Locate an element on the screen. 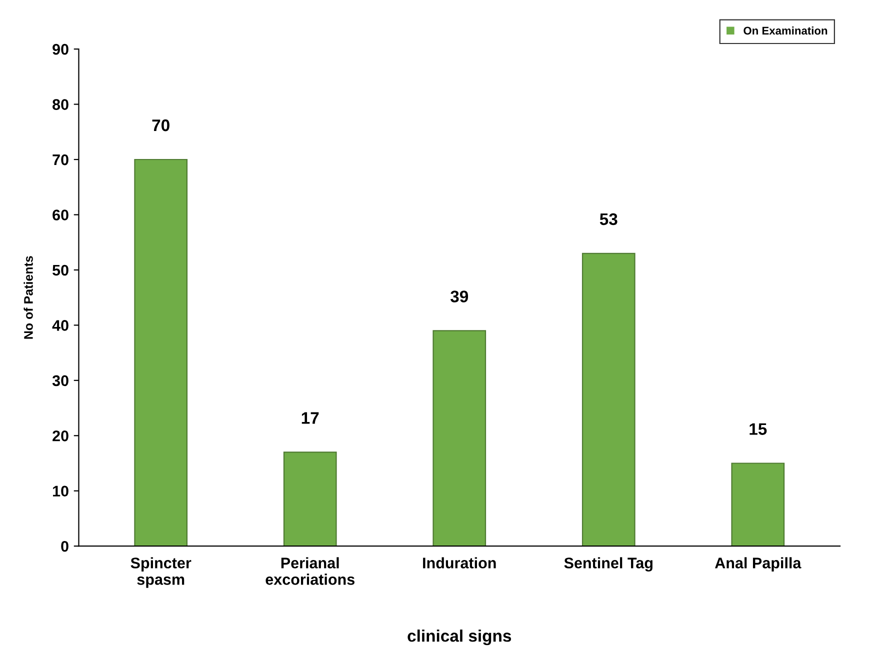 The image size is (875, 654). data-label: 53 is located at coordinates (609, 219).